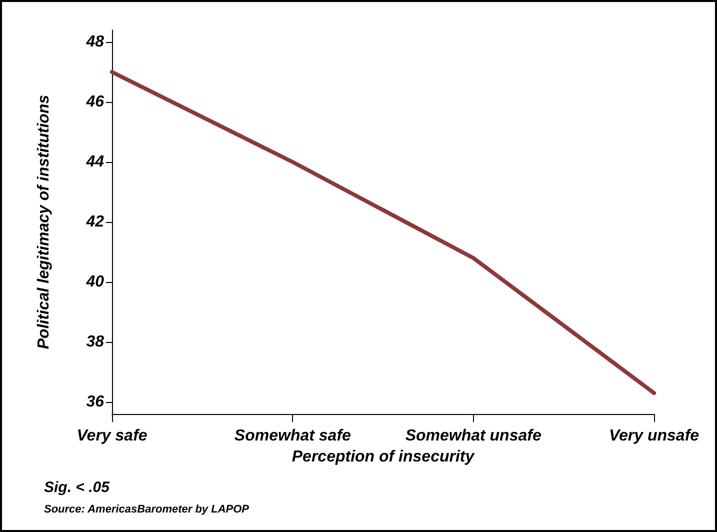  What do you see at coordinates (147, 510) in the screenshot?
I see `source-note: Source: AmericasBarometer by LAPOP` at bounding box center [147, 510].